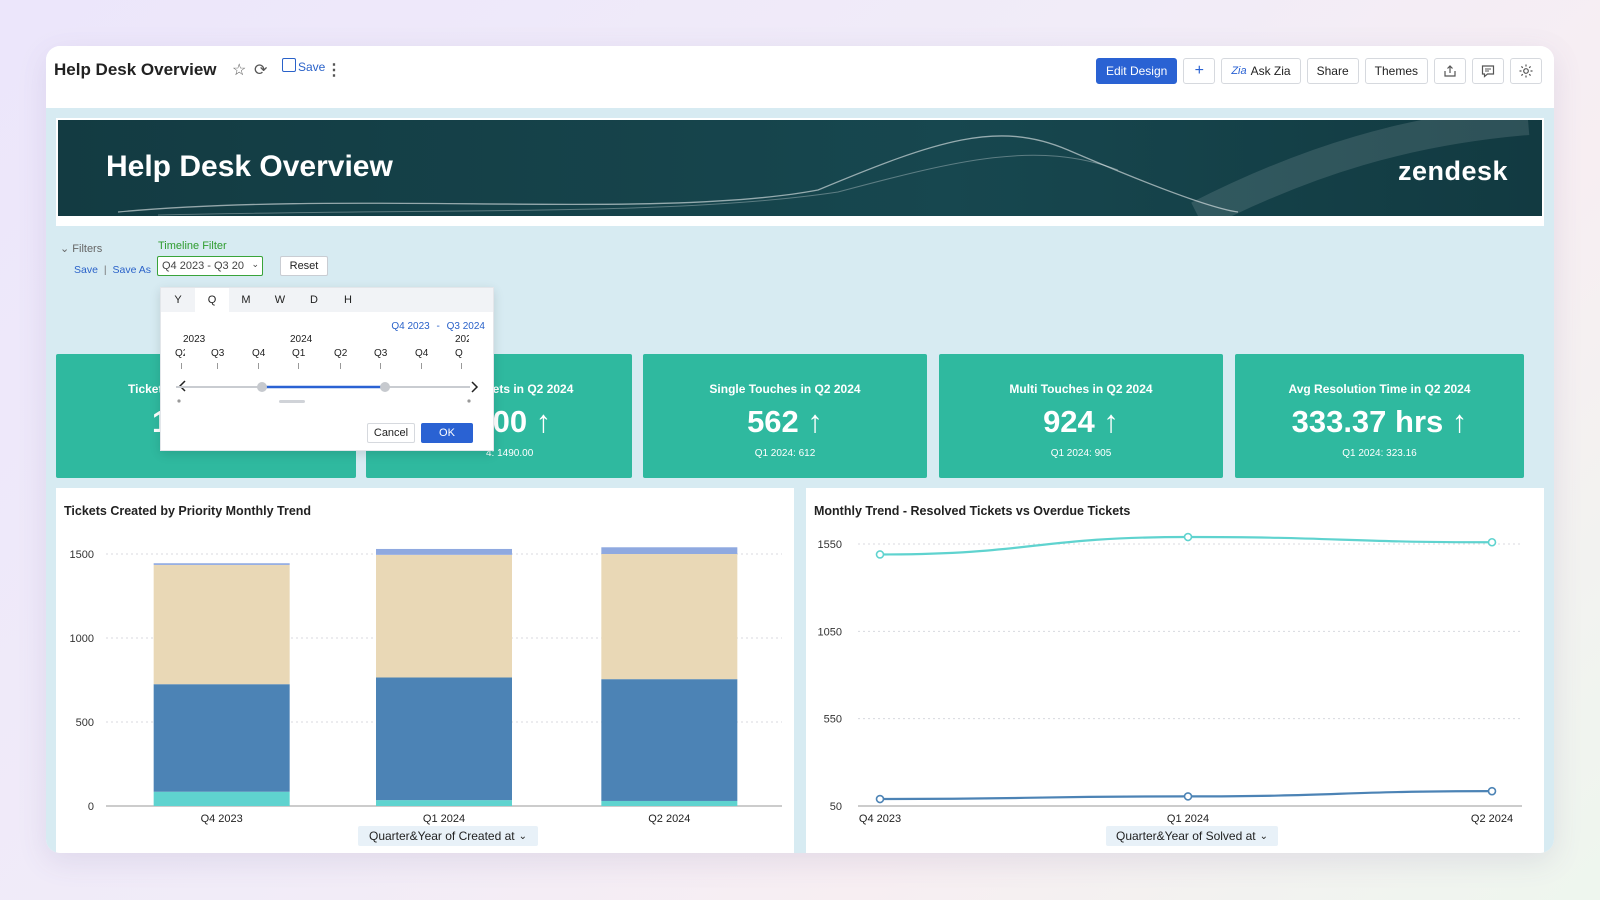 The height and width of the screenshot is (900, 1600). What do you see at coordinates (391, 433) in the screenshot?
I see `cancel-button: Cancel` at bounding box center [391, 433].